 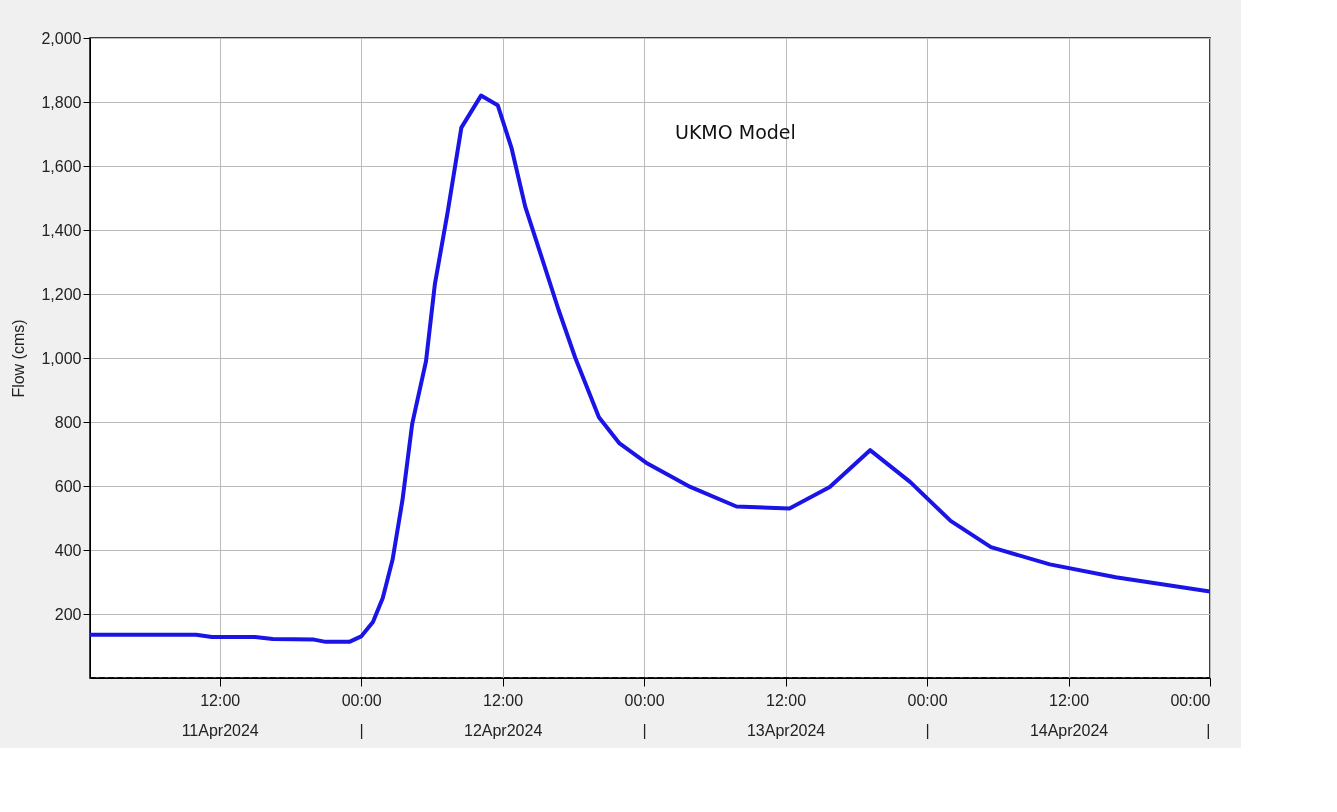 What do you see at coordinates (1069, 715) in the screenshot?
I see `x-tick-label: 12:00 14Apr2024` at bounding box center [1069, 715].